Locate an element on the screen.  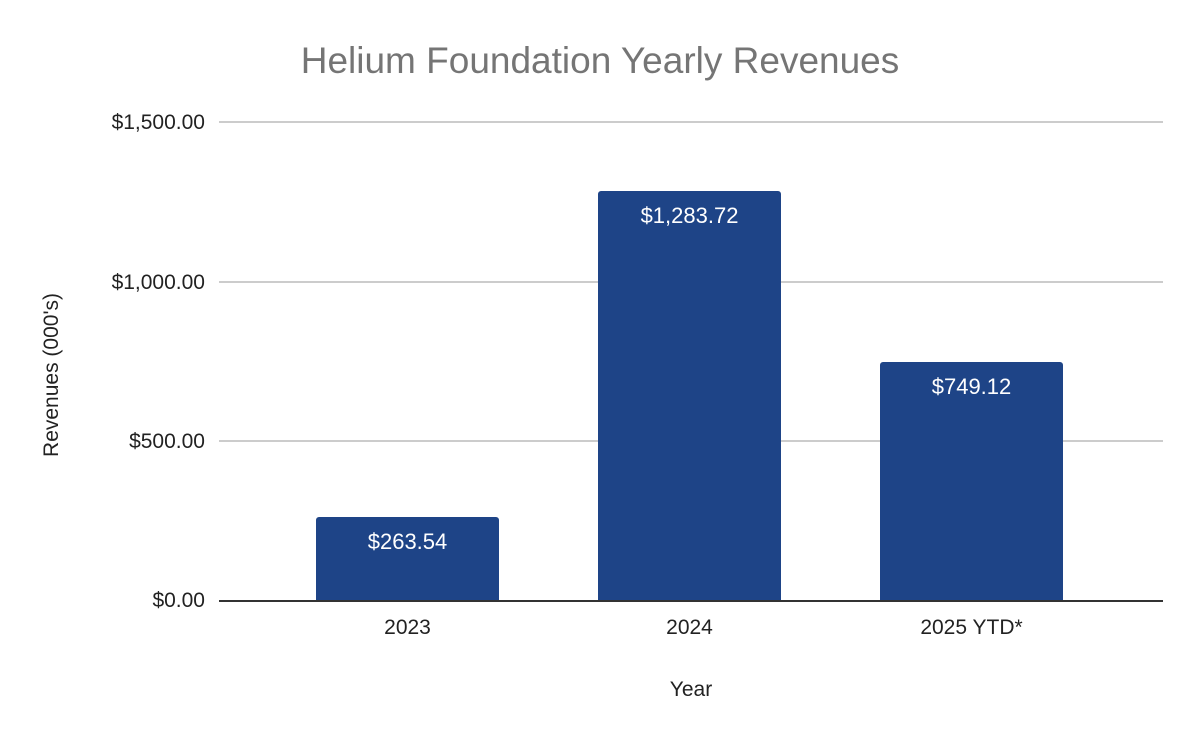
chart-title: Helium Foundation Yearly Revenues is located at coordinates (600, 60).